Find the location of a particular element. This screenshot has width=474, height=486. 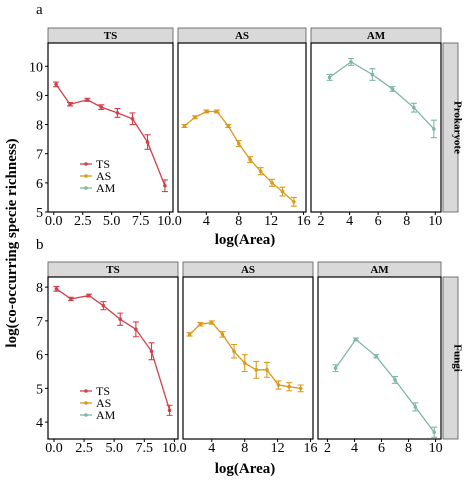

y-axis-label: log(co-occurring specie richness) is located at coordinates (12, 242).